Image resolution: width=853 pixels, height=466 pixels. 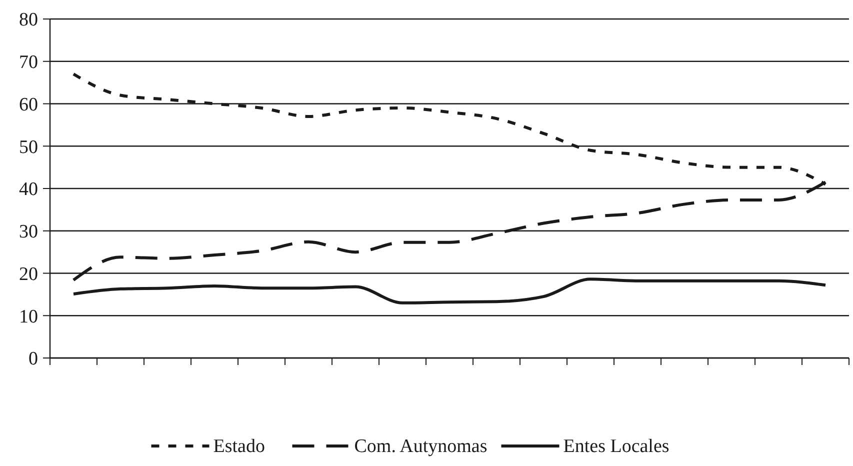 What do you see at coordinates (28, 274) in the screenshot?
I see `y-tick-label: 20` at bounding box center [28, 274].